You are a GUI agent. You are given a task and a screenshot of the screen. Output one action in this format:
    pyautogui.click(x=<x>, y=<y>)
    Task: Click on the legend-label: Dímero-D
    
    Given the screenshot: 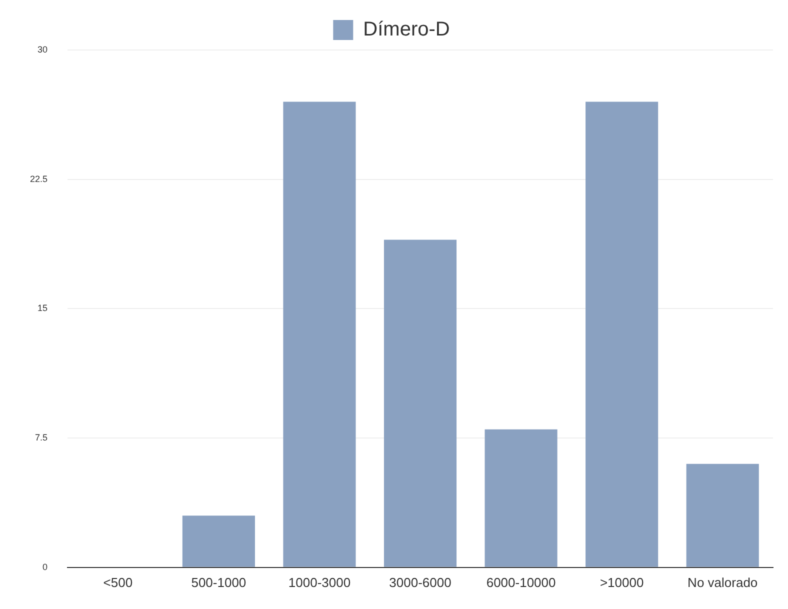 What is the action you would take?
    pyautogui.click(x=406, y=29)
    